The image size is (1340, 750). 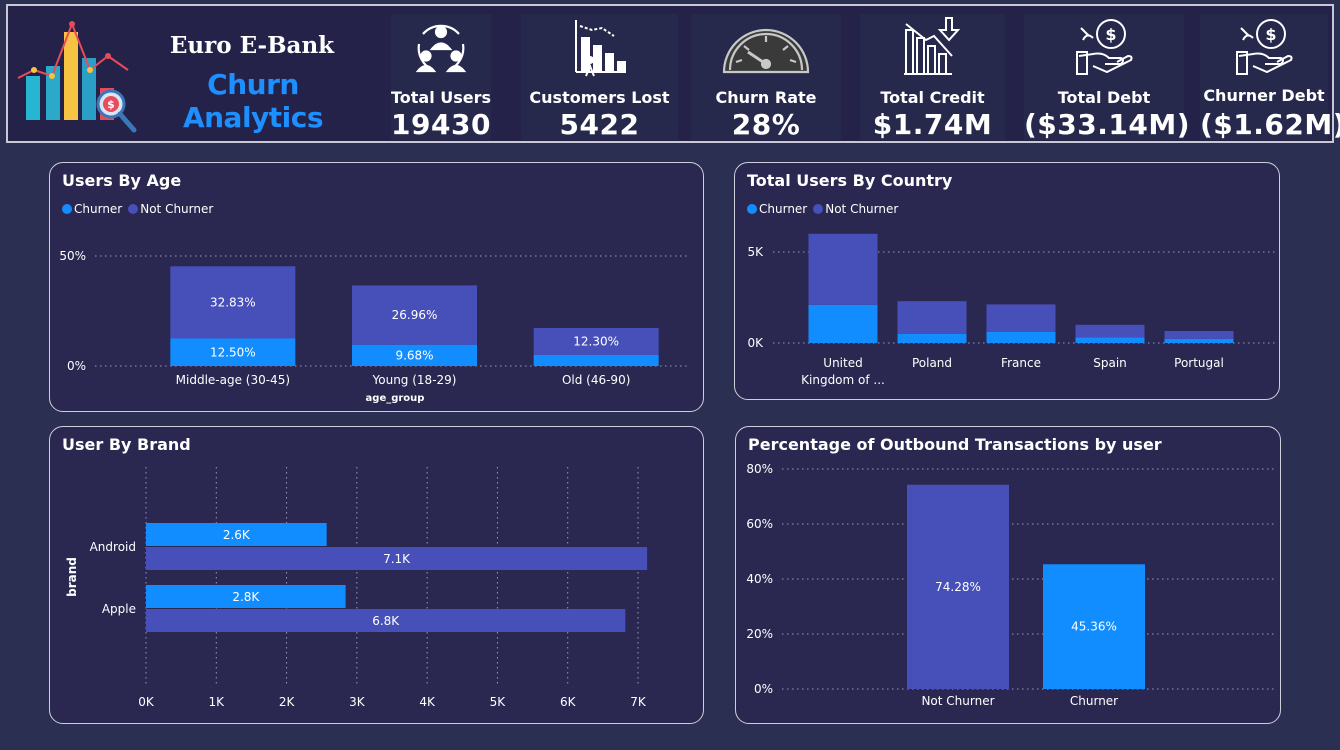 I want to click on users-network-icon, so click(x=441, y=49).